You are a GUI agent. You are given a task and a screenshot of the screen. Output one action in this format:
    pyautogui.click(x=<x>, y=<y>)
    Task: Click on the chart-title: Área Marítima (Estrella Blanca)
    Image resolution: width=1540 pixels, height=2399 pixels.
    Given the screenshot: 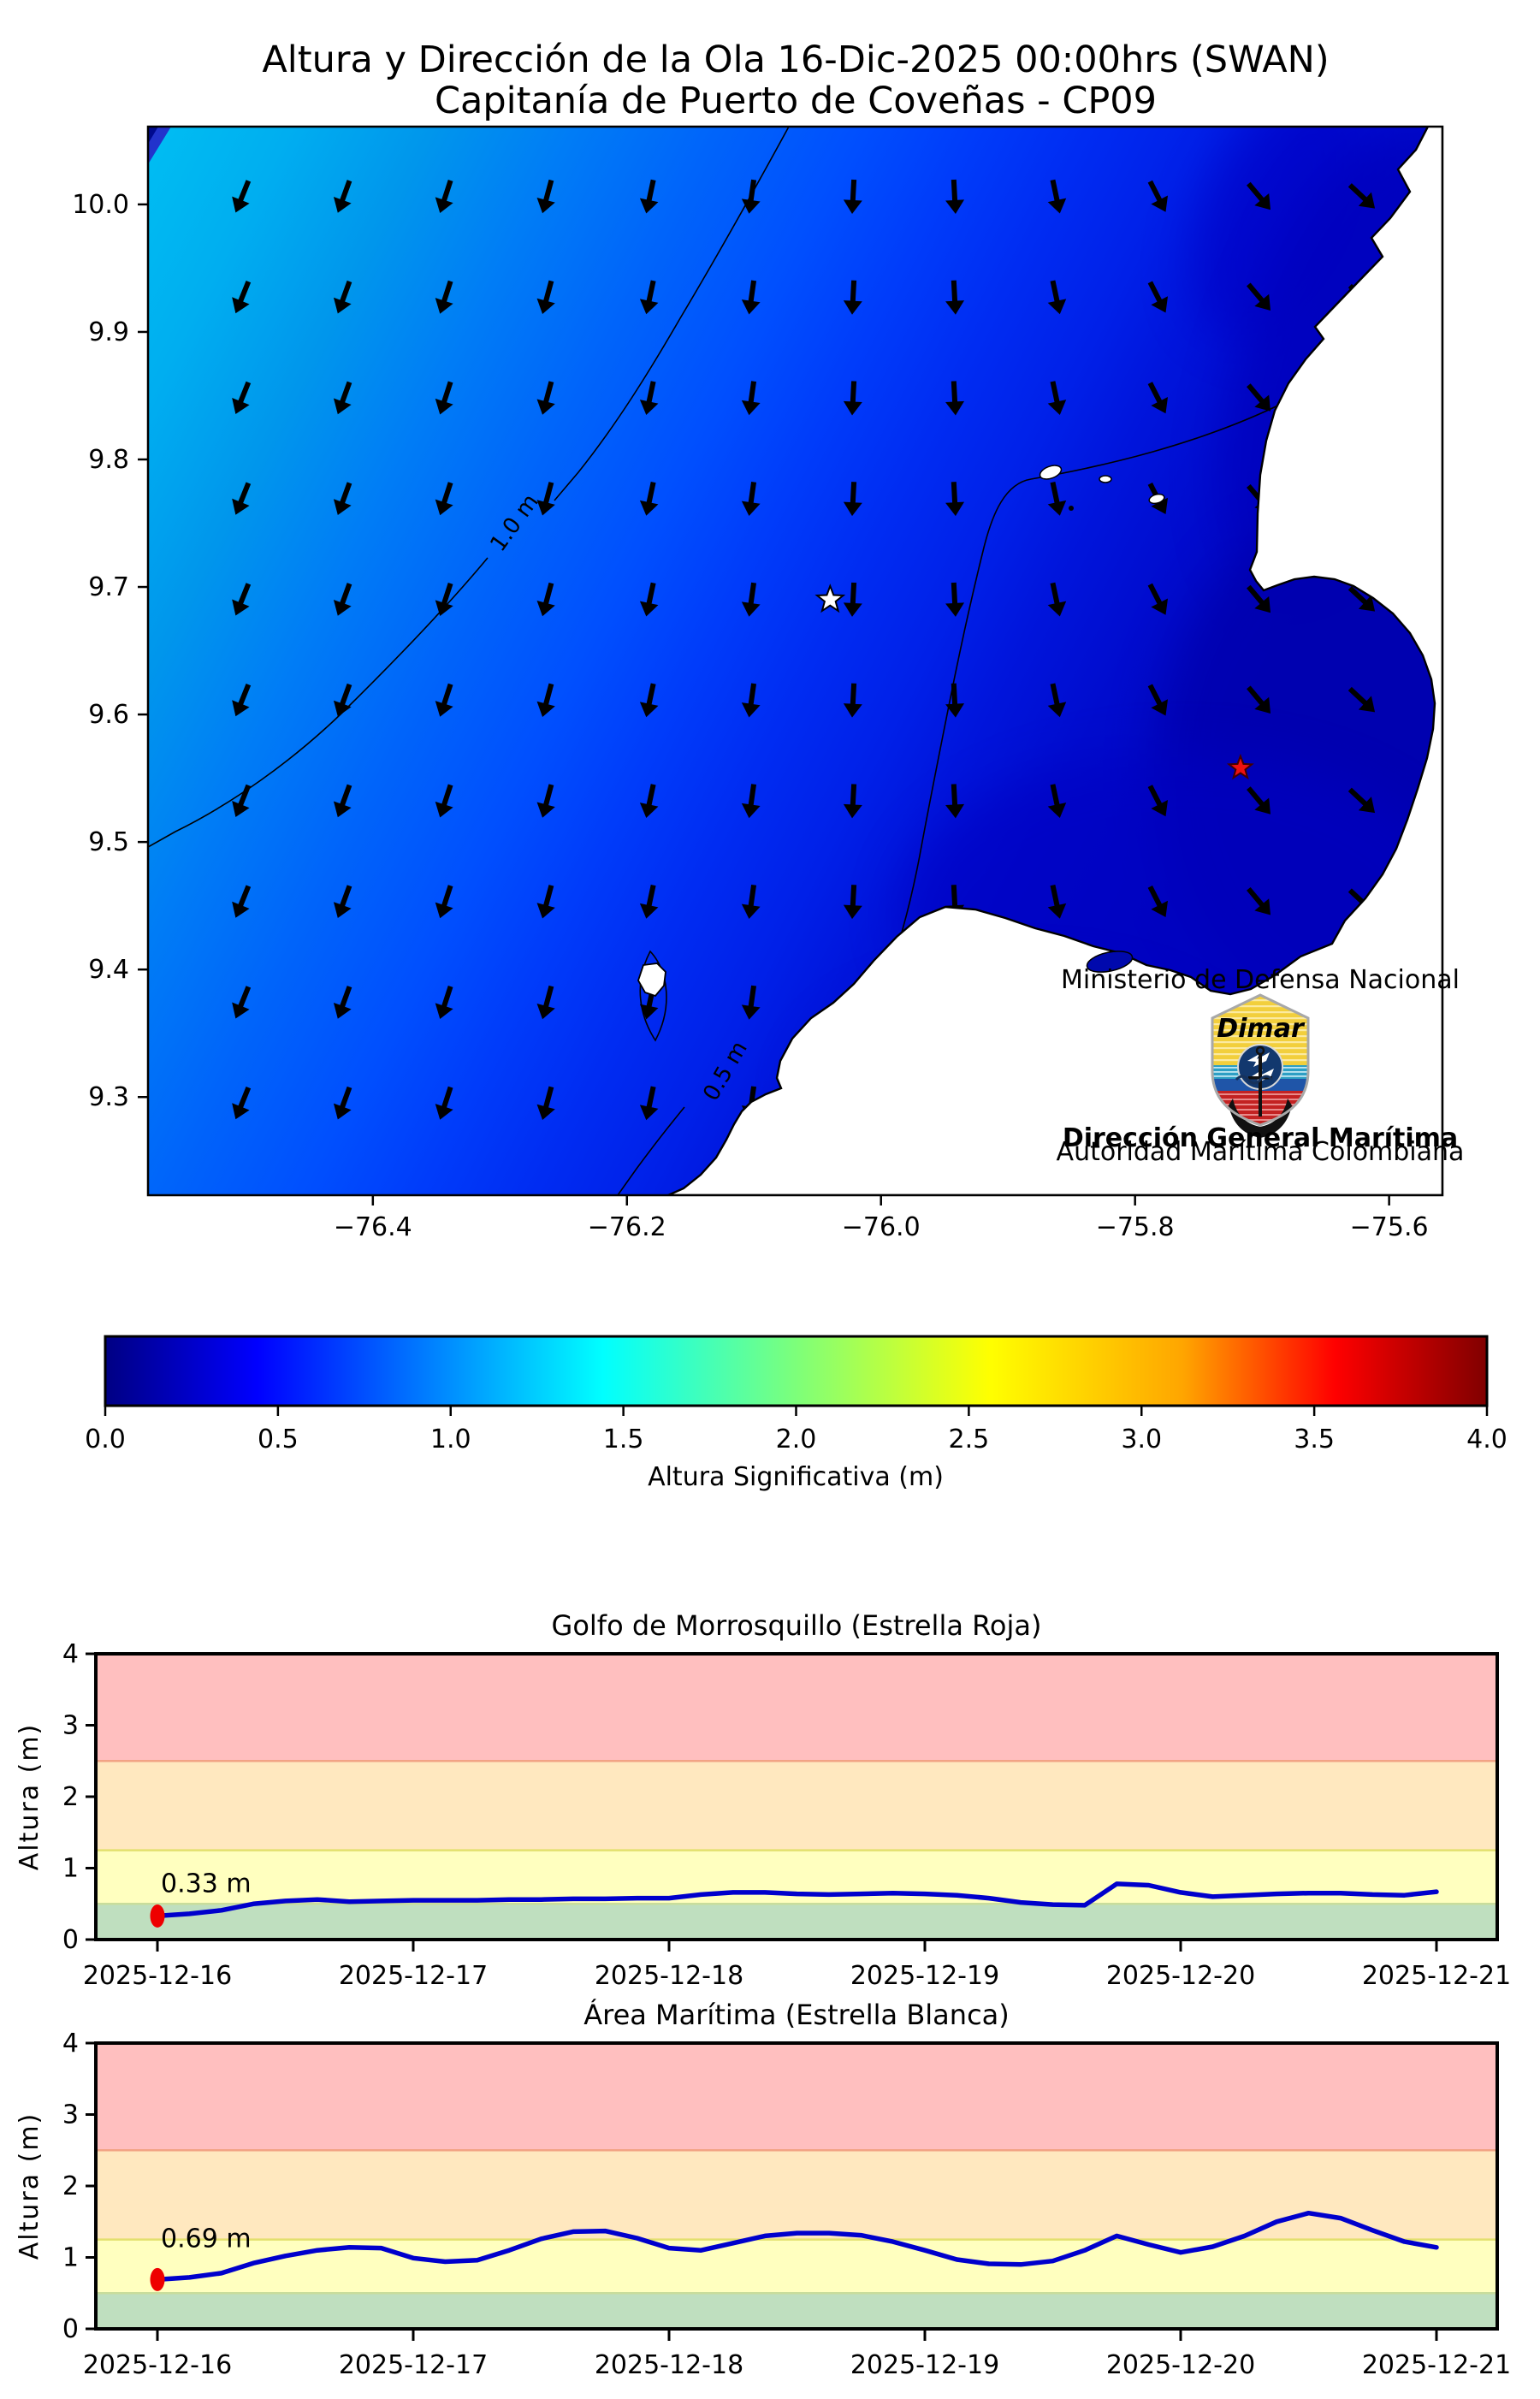 What is the action you would take?
    pyautogui.click(x=796, y=2015)
    